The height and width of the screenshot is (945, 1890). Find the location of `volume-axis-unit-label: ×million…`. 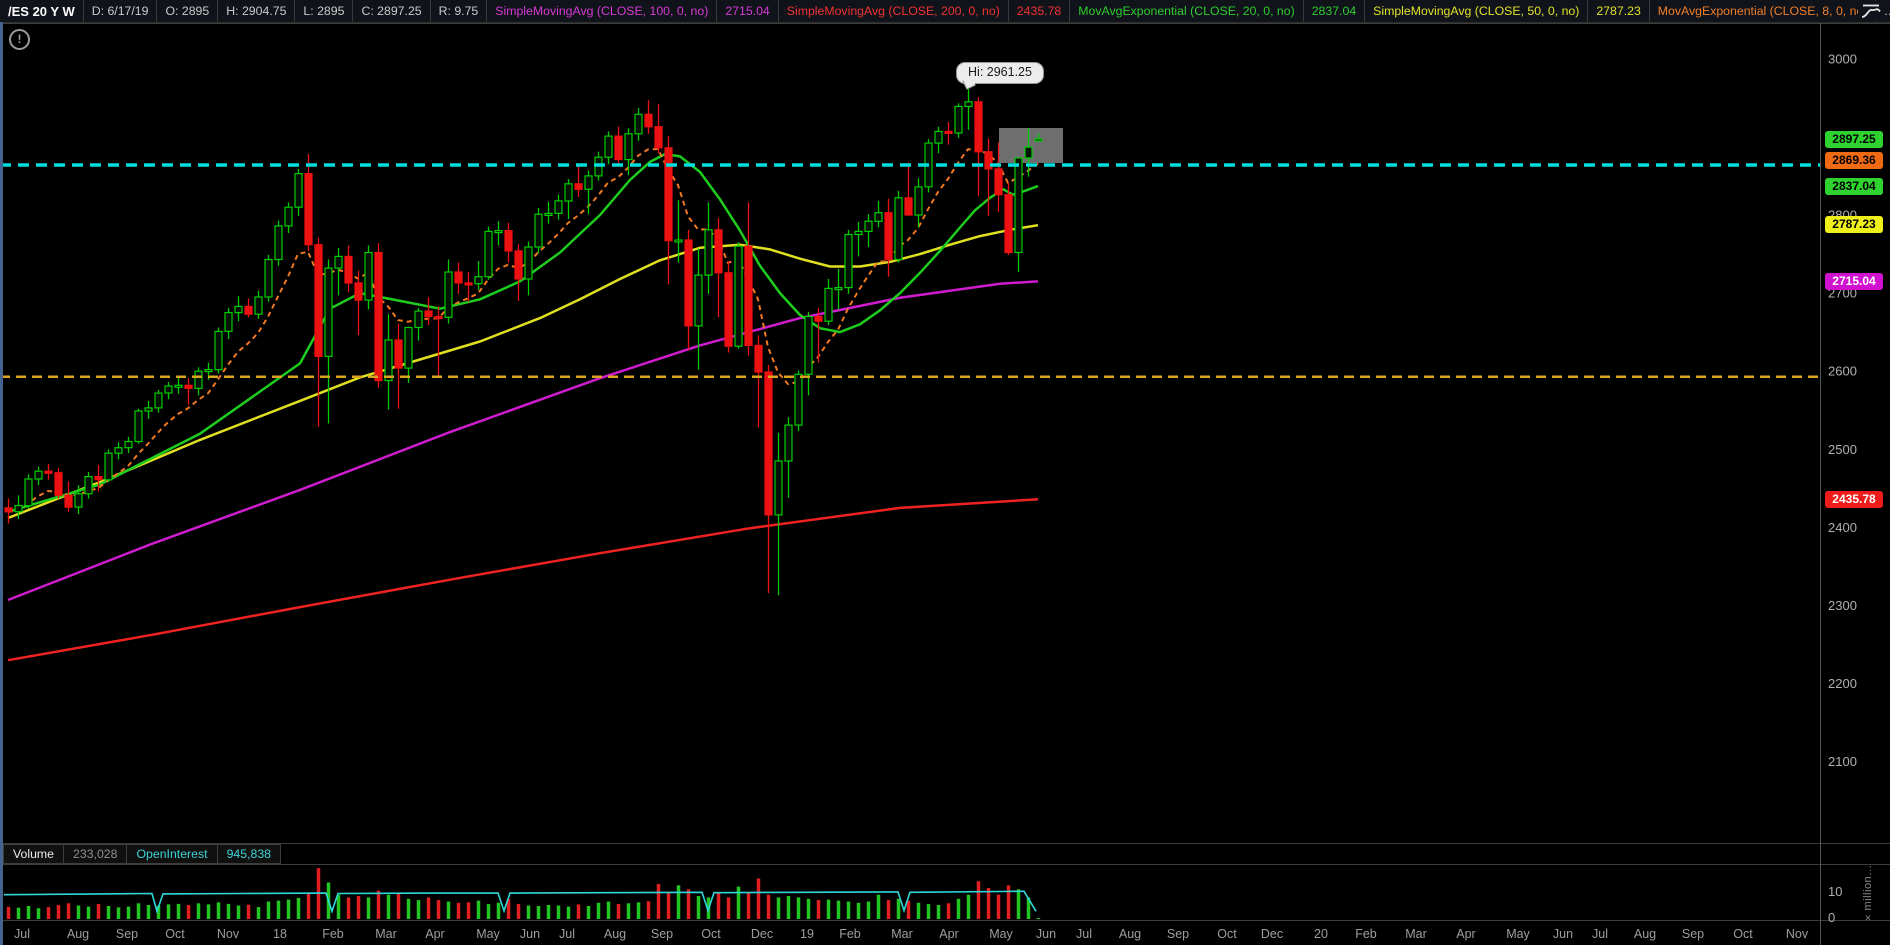

volume-axis-unit-label: ×million… is located at coordinates (1868, 893).